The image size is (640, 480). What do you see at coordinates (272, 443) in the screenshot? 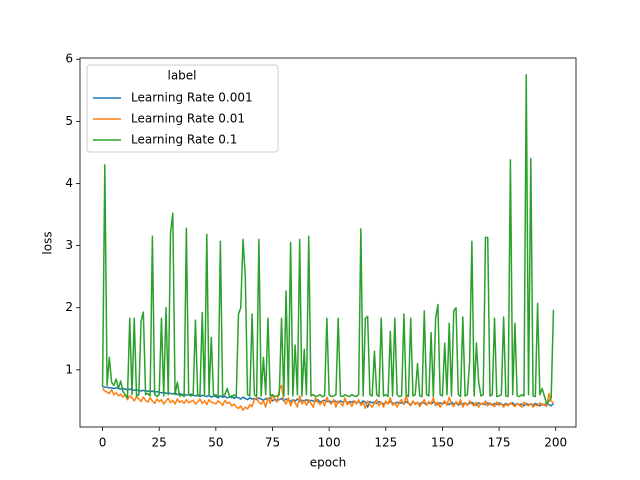
I see `x-tick-label: 75` at bounding box center [272, 443].